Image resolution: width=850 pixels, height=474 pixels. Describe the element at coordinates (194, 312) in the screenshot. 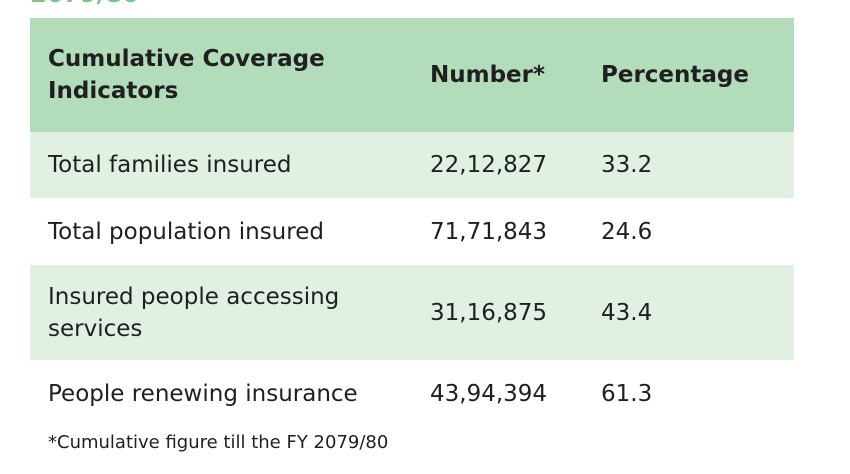

I see `table-cell: Insured people accessing services` at that location.